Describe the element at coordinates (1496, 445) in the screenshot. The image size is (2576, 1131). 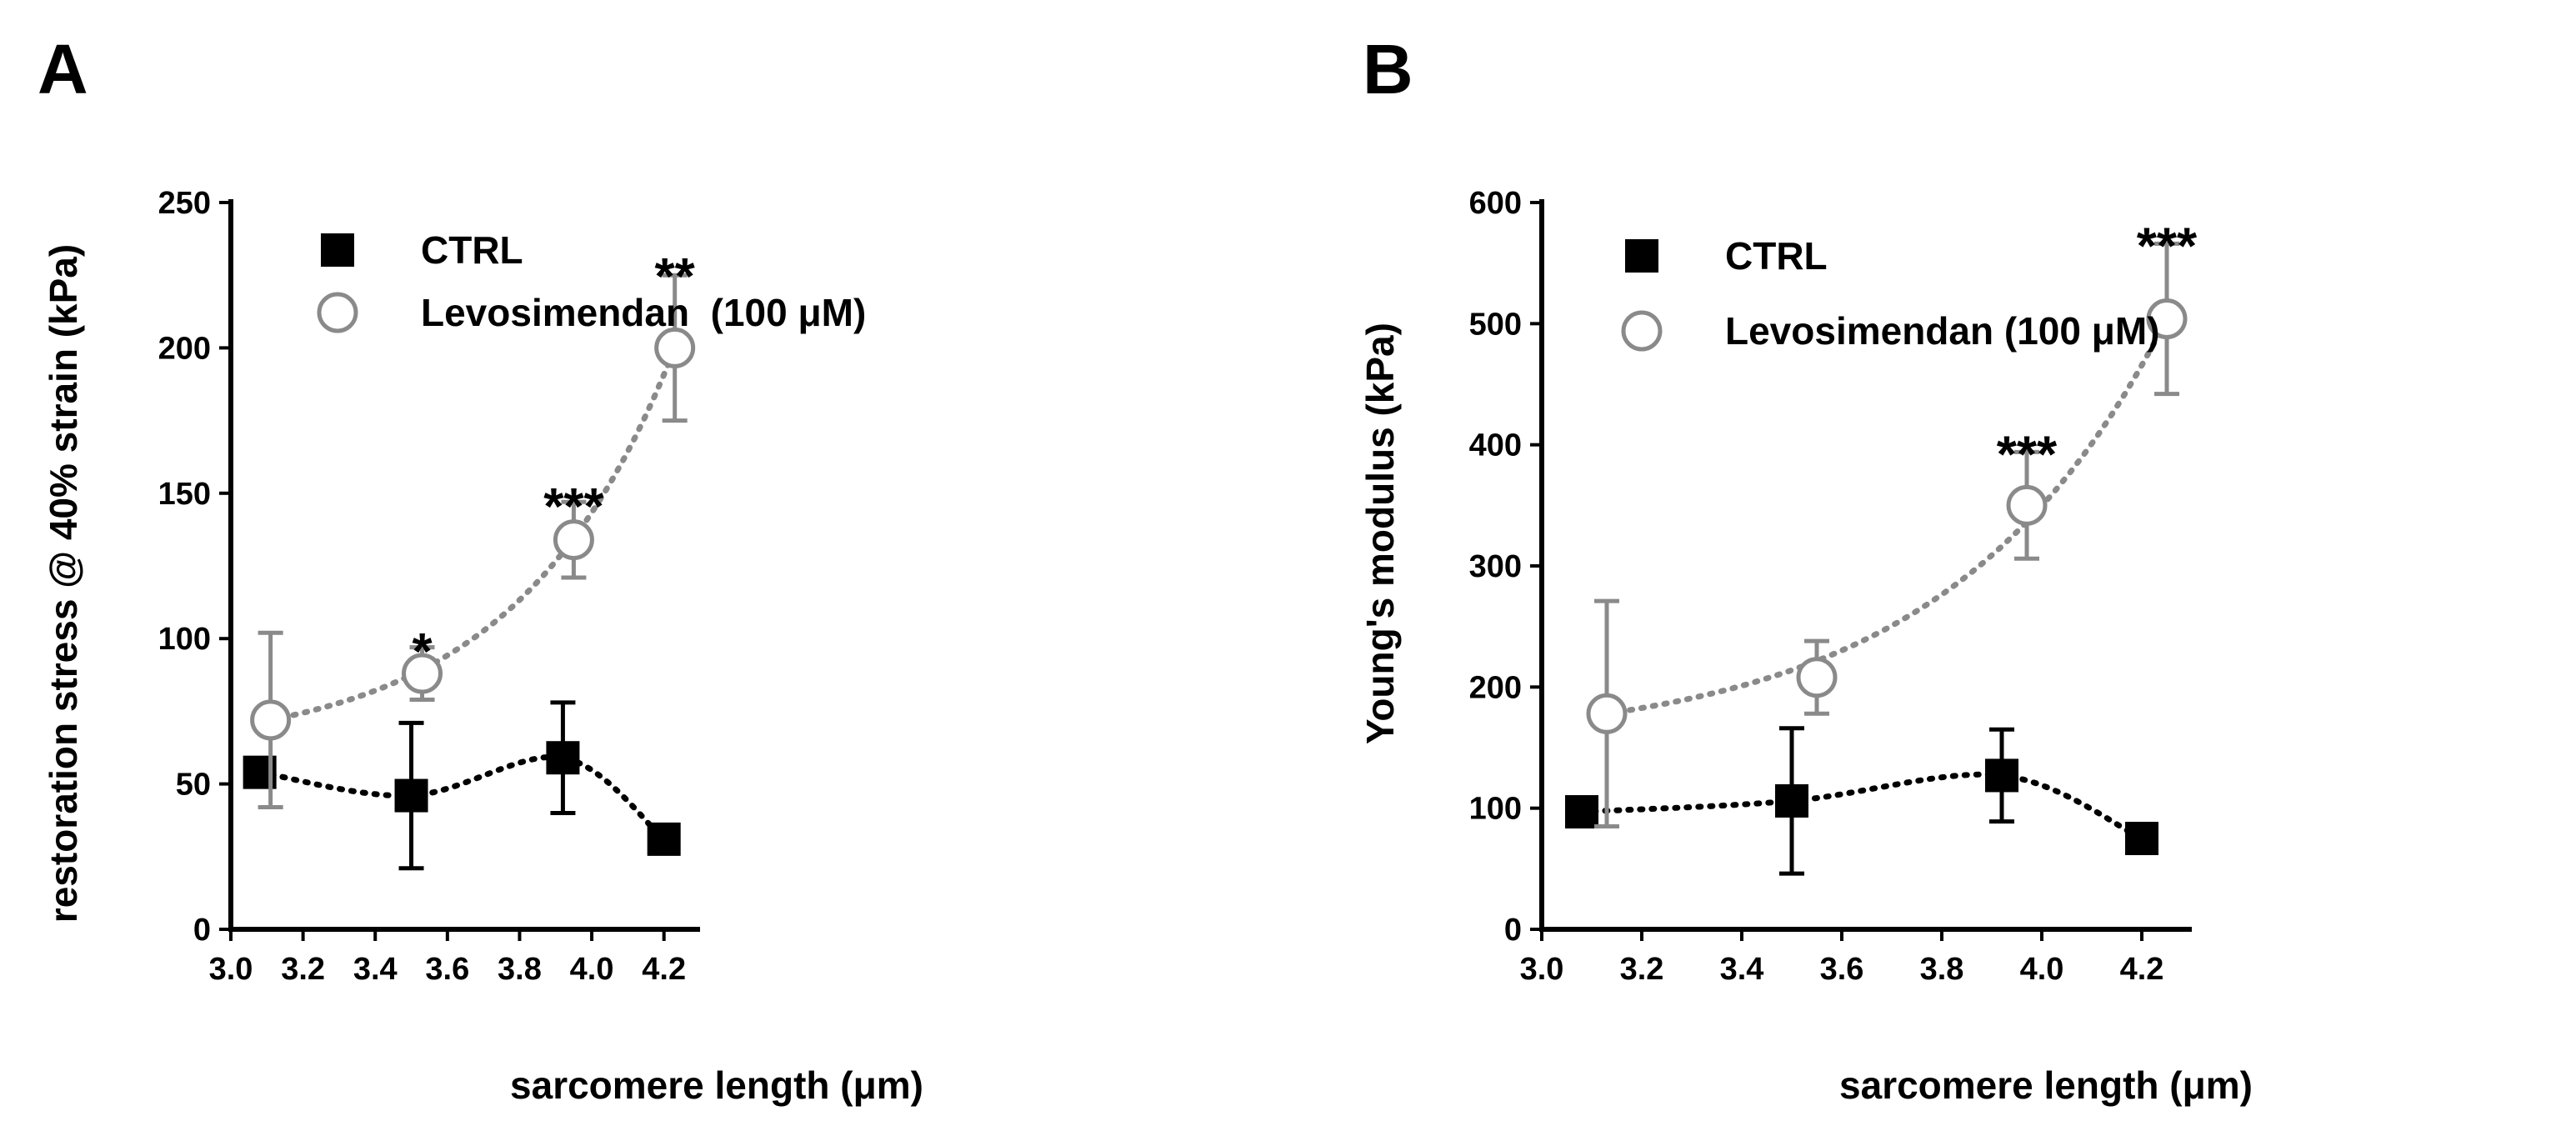
I see `y-tick-label: 400` at that location.